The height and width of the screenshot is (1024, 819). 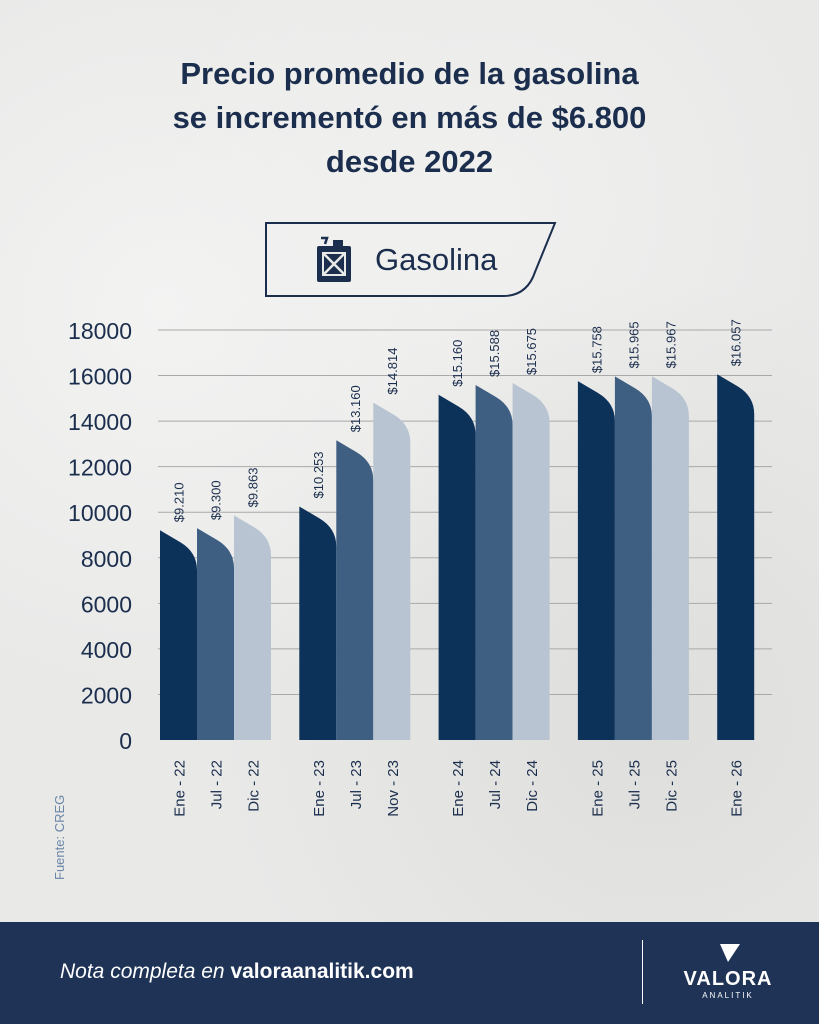 I want to click on y-tick-label: 10000, so click(x=100, y=513).